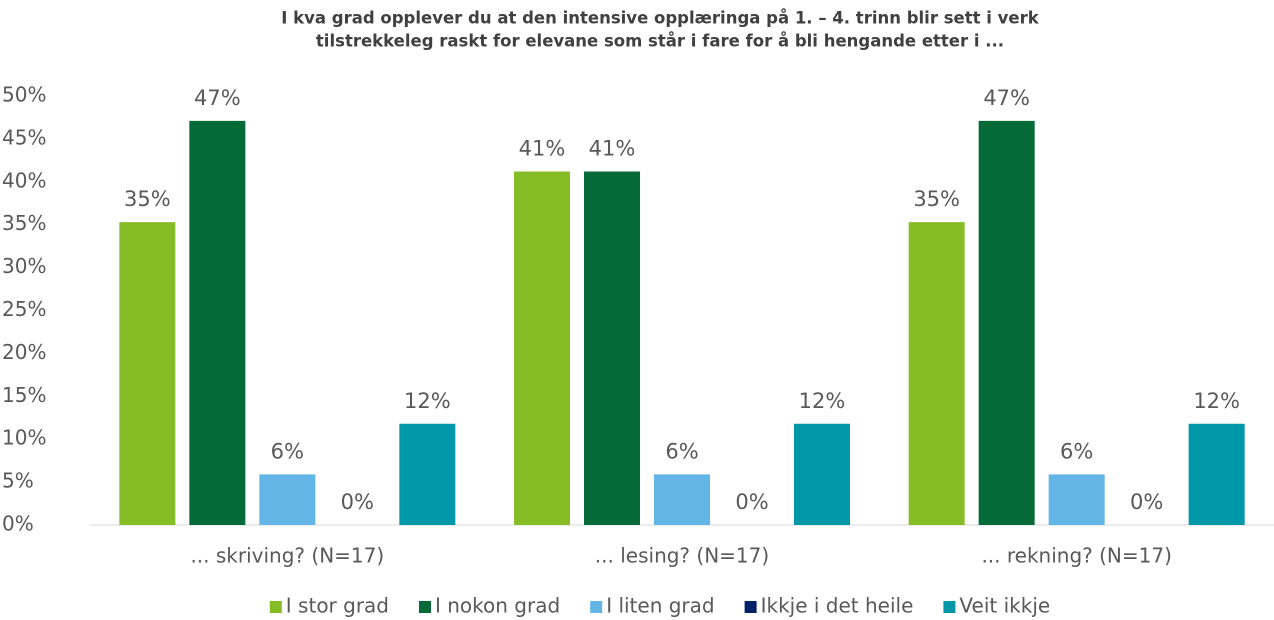 The height and width of the screenshot is (620, 1274). I want to click on y-tick-label: 40%, so click(24, 180).